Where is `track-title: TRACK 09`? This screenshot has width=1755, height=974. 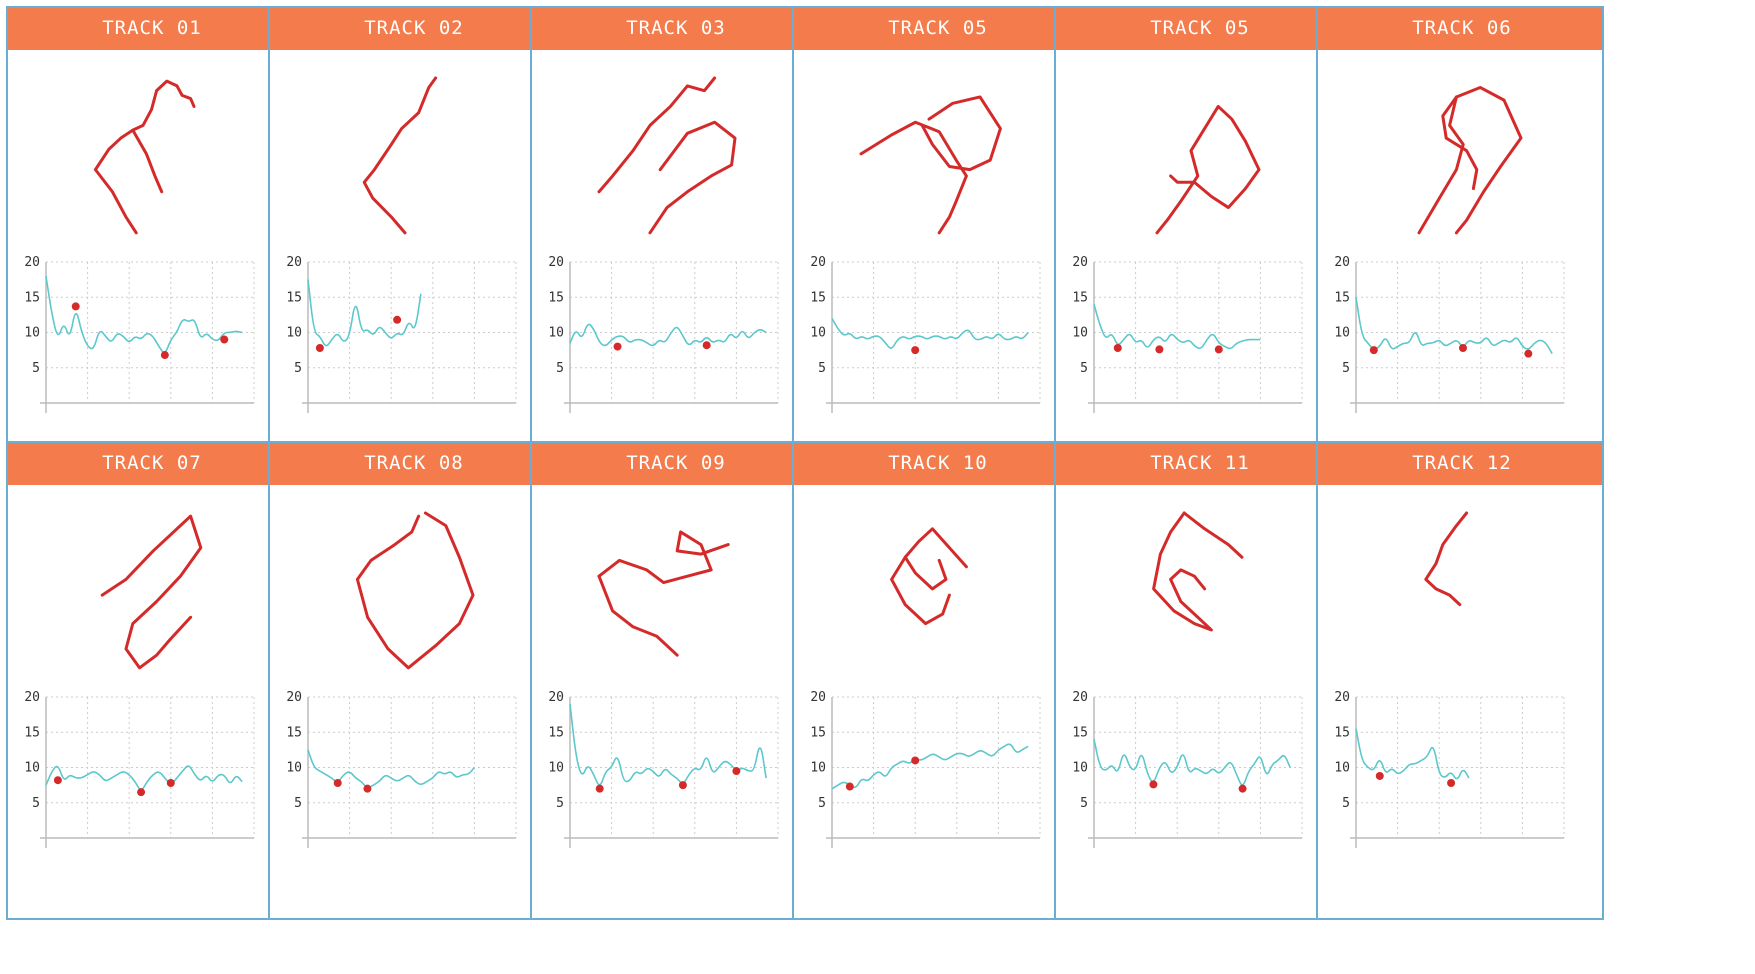 track-title: TRACK 09 is located at coordinates (674, 464).